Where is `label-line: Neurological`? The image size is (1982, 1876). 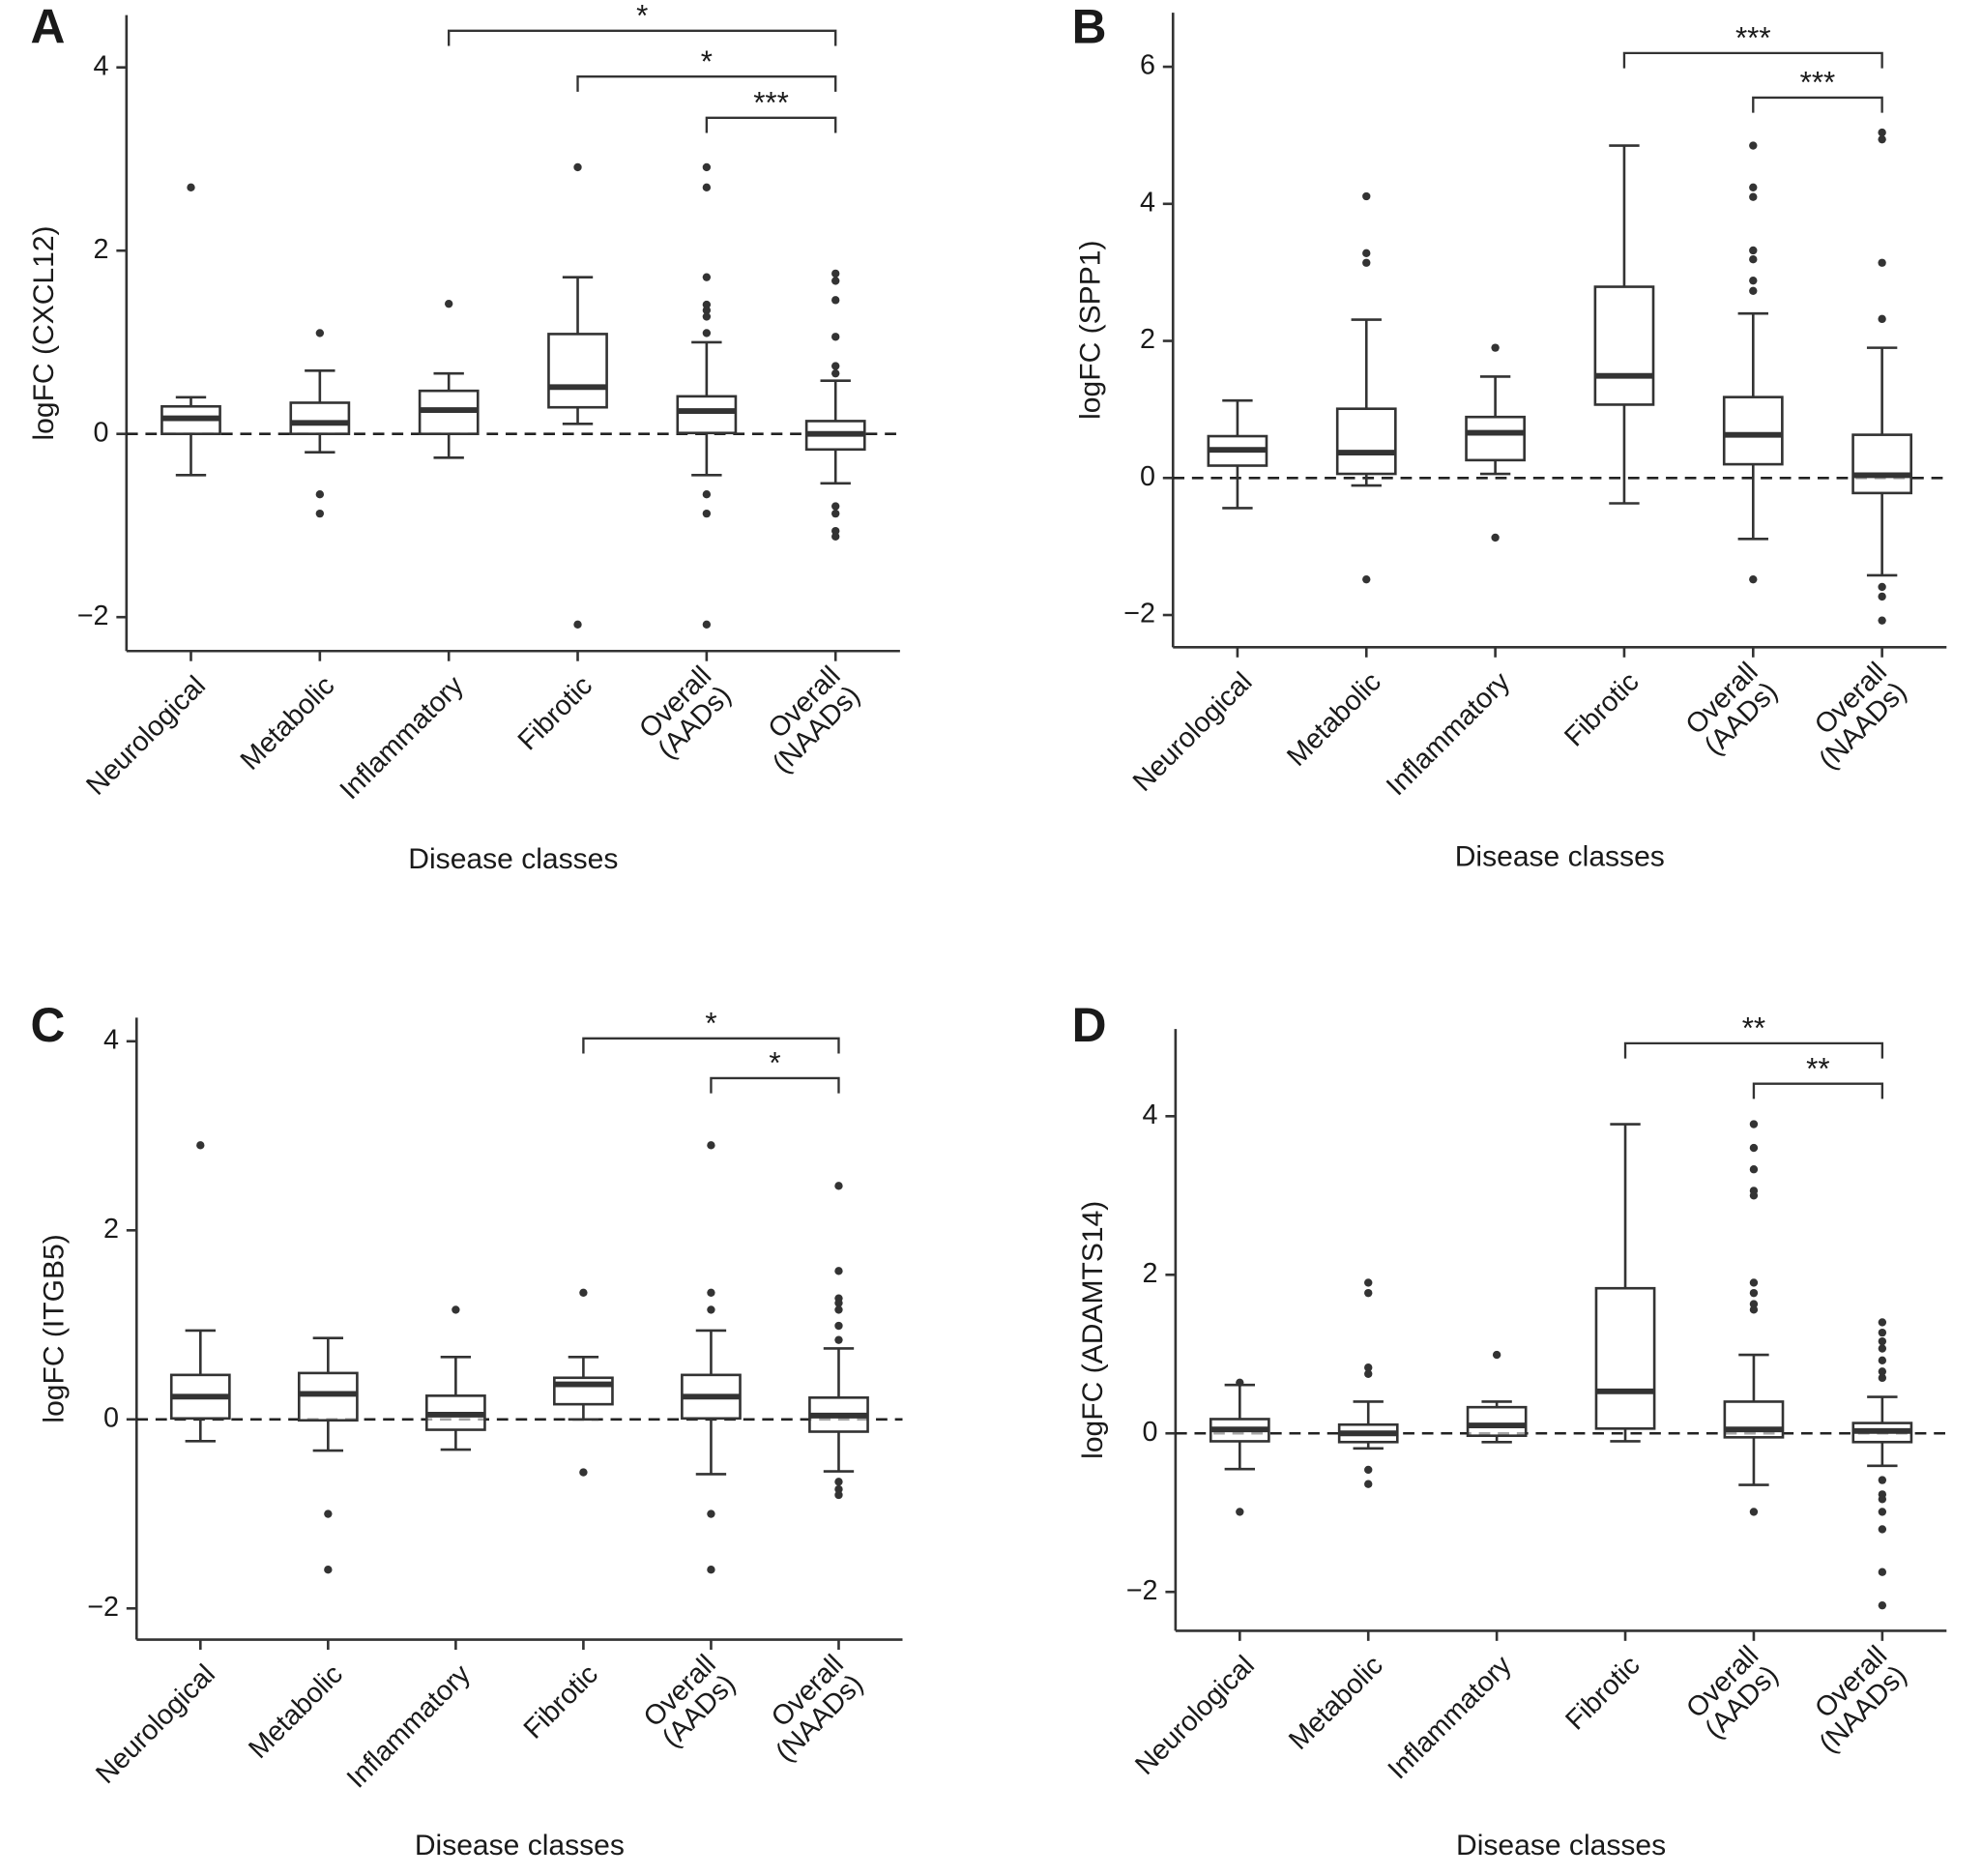 label-line: Neurological is located at coordinates (155, 1724).